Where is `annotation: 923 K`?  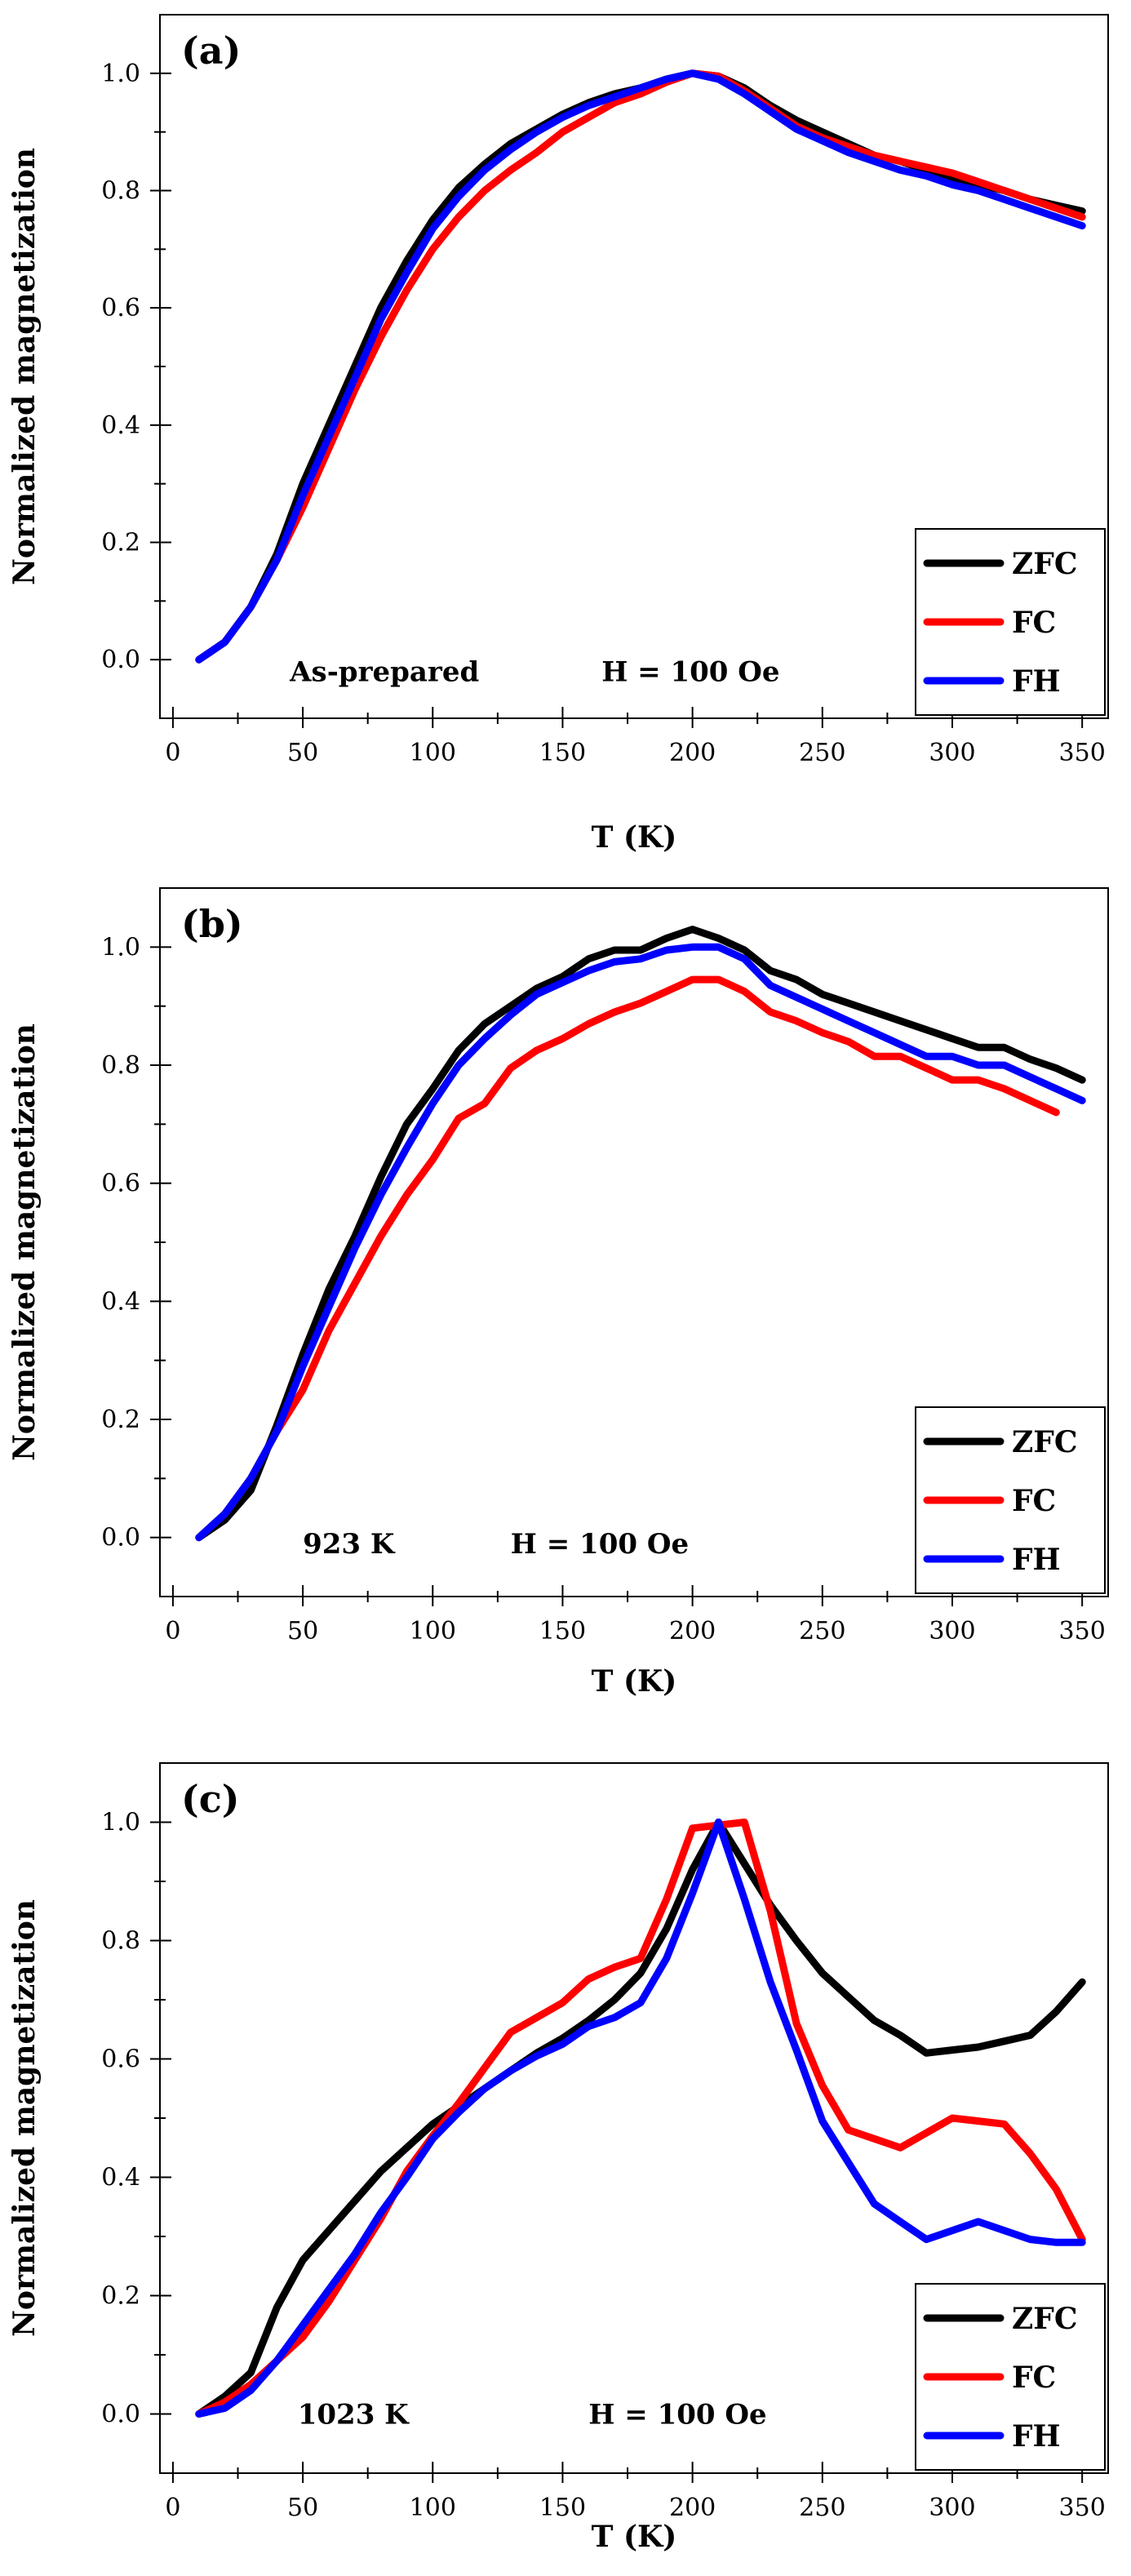 annotation: 923 K is located at coordinates (349, 1544).